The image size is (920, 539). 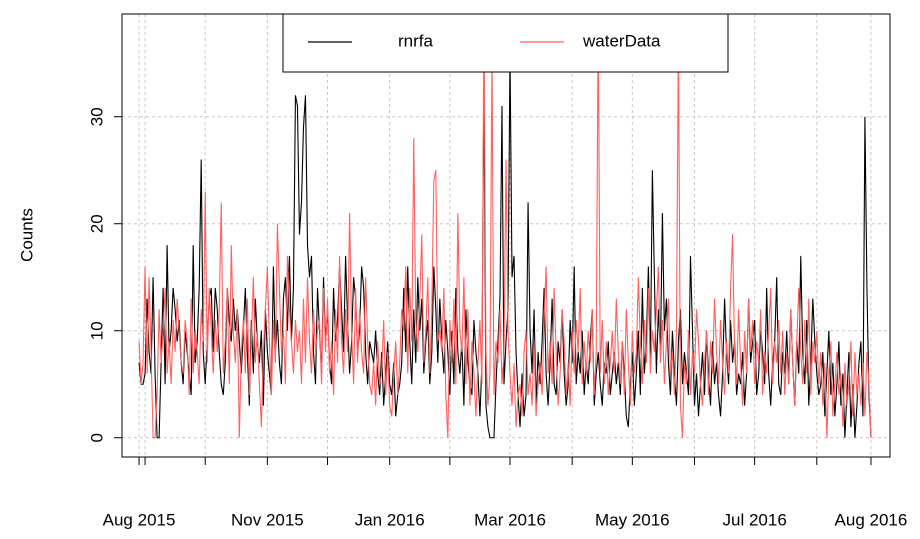 What do you see at coordinates (139, 519) in the screenshot?
I see `x-tick-label: Aug 2015` at bounding box center [139, 519].